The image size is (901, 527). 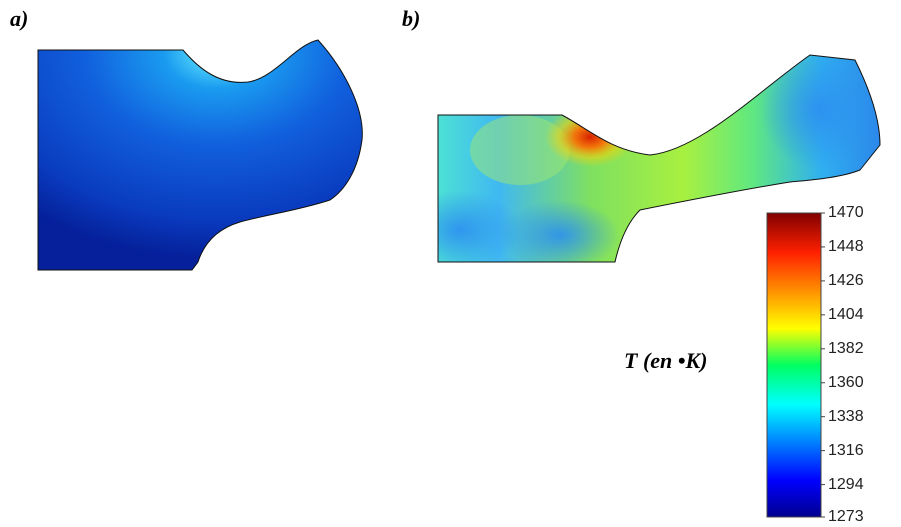 I want to click on tick-label: 1448, so click(x=846, y=246).